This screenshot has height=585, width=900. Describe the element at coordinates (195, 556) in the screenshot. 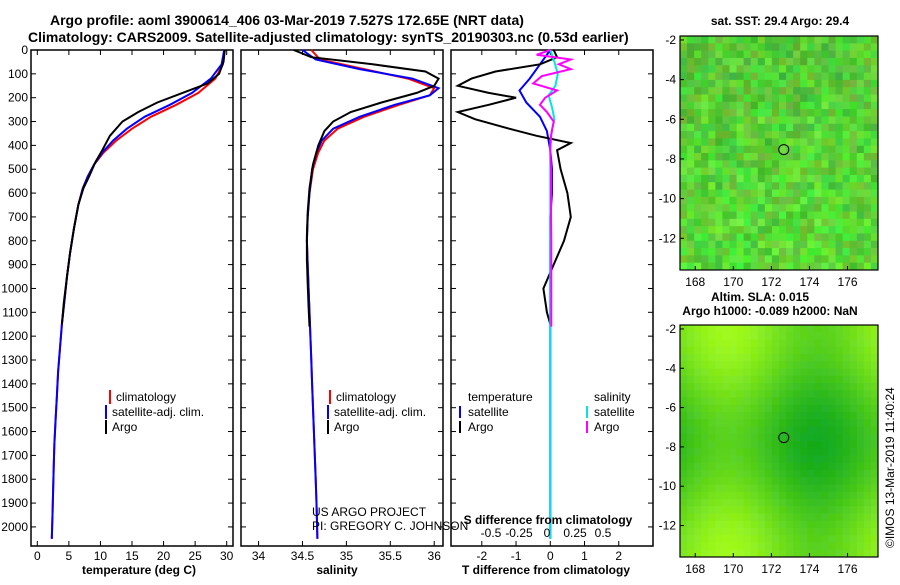

I see `x-tick-label: 25` at that location.